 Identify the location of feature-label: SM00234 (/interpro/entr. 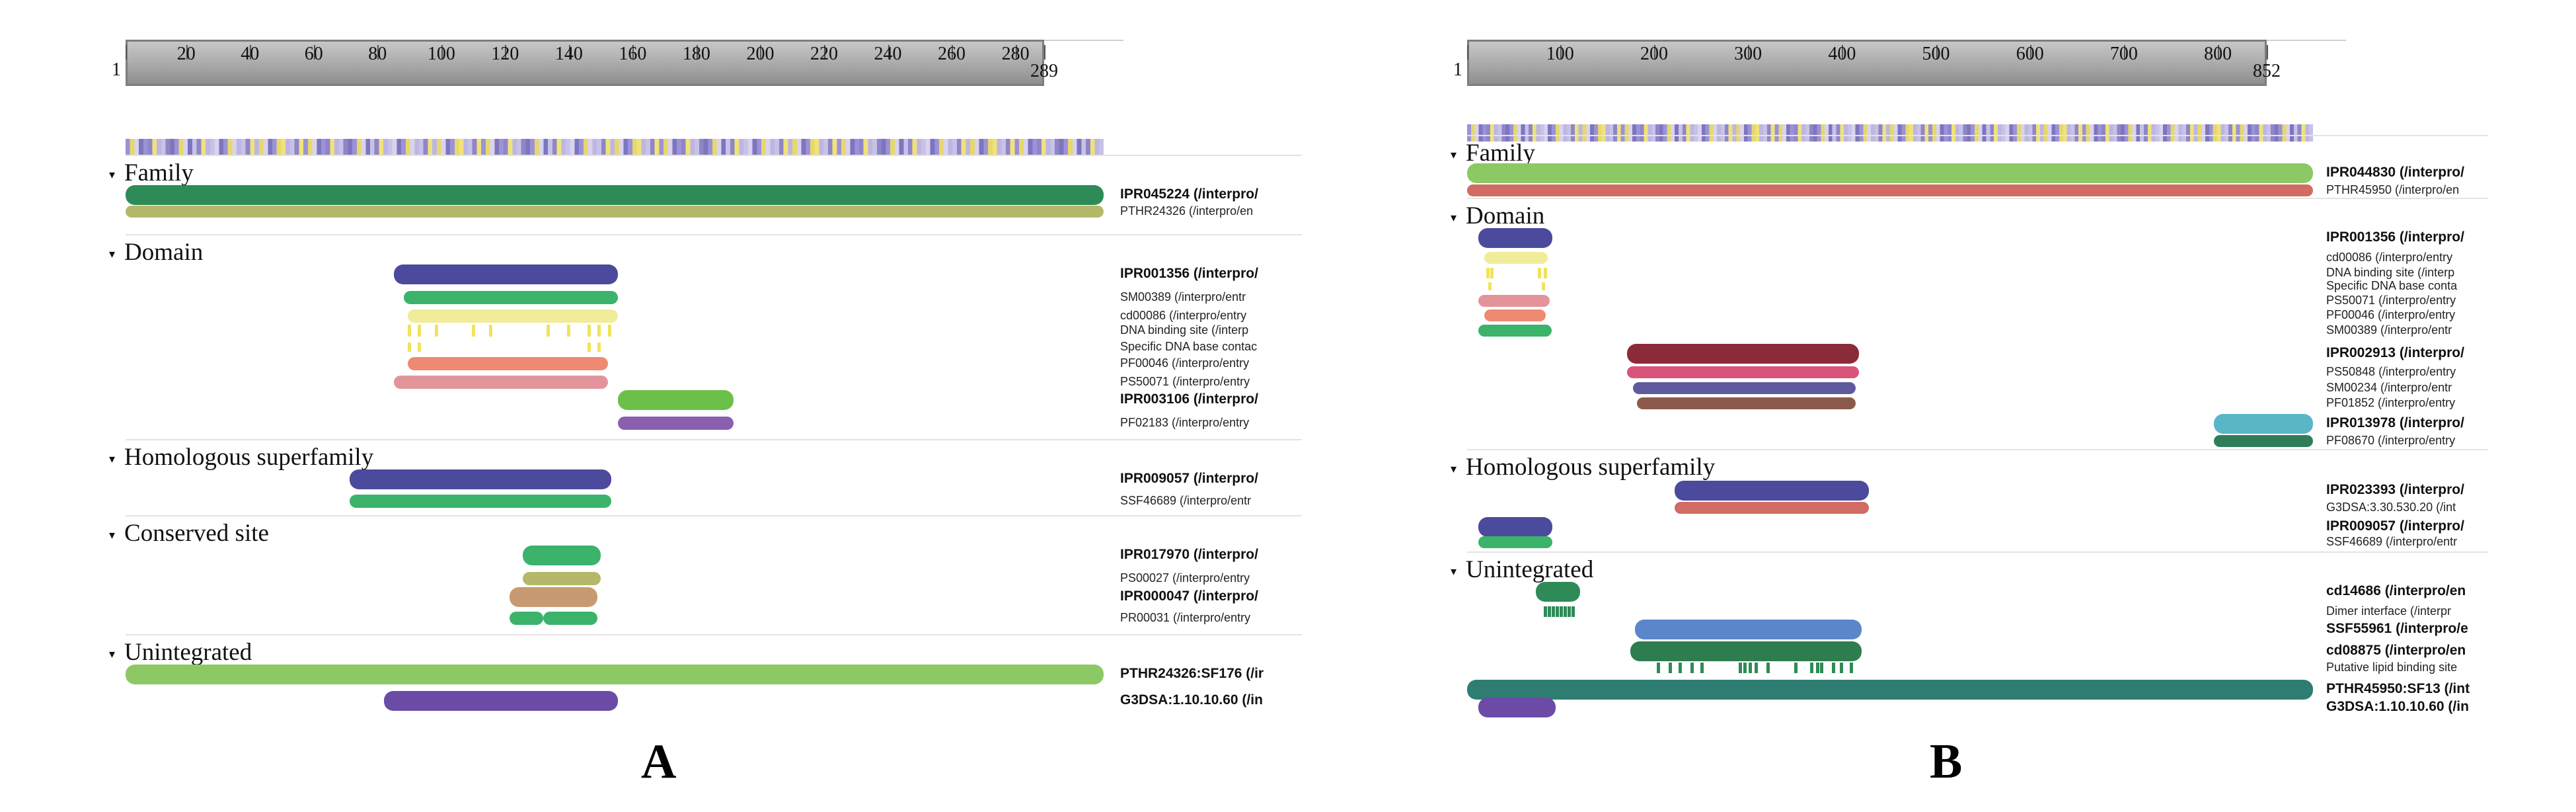
(2389, 387).